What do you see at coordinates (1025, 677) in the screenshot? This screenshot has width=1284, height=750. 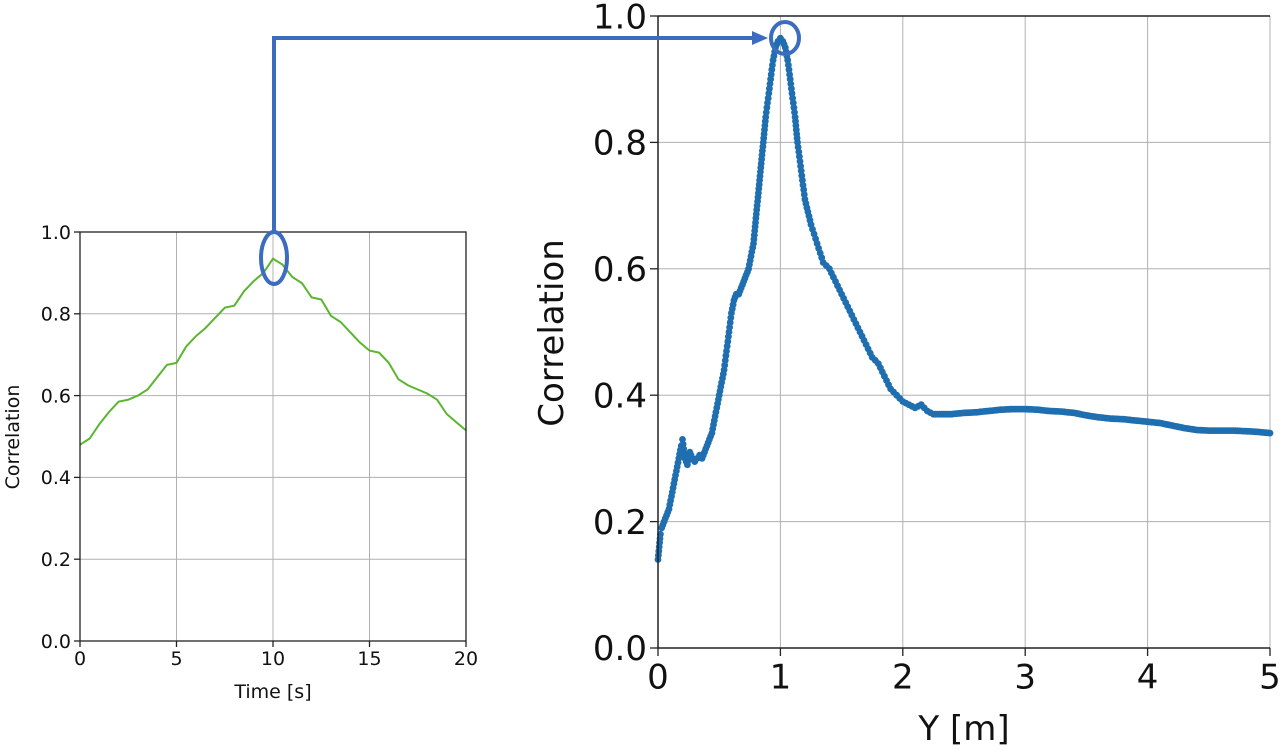 I see `x-tick-label: 3` at bounding box center [1025, 677].